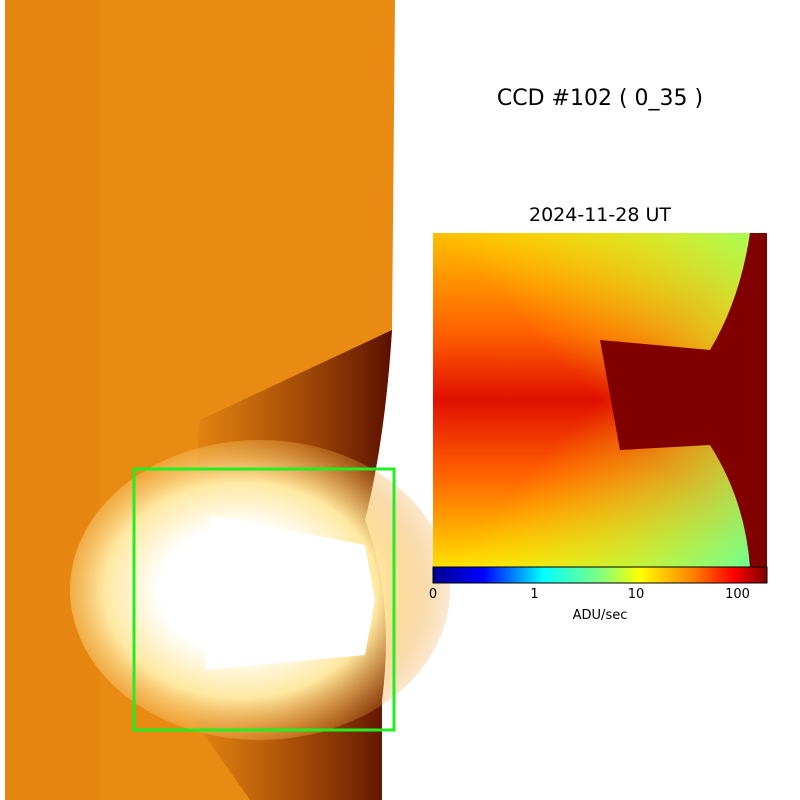  Describe the element at coordinates (600, 215) in the screenshot. I see `date-label: 2024-11-28 UT` at that location.